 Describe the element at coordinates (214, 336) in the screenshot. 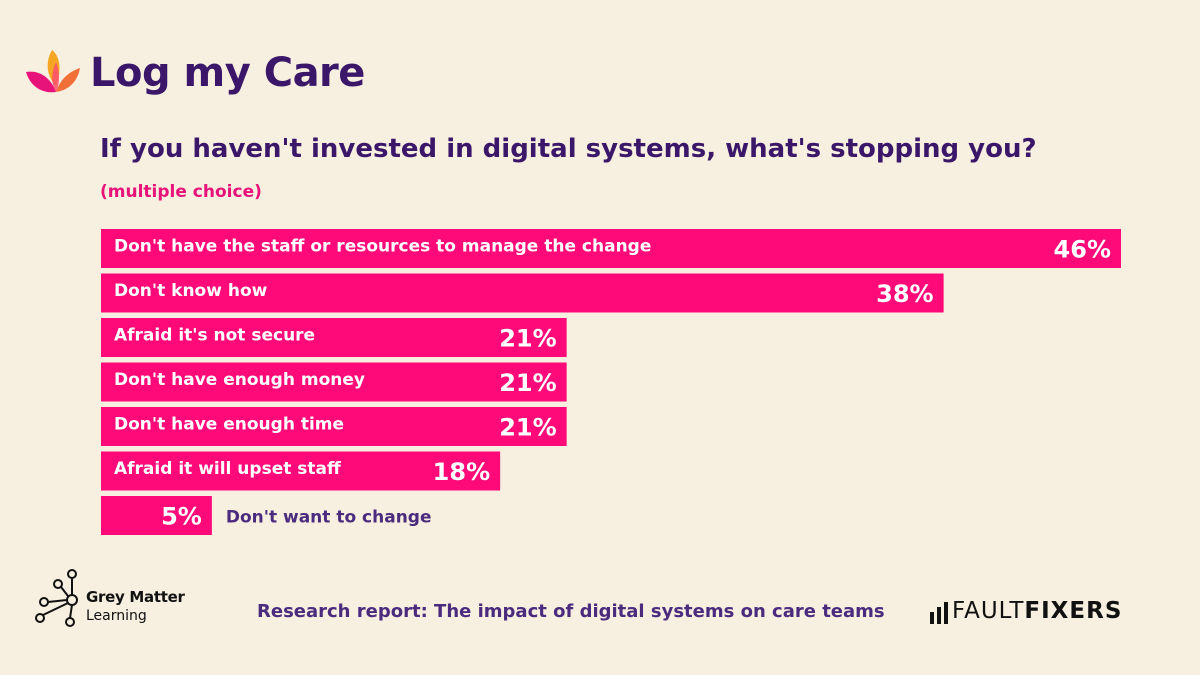

I see `bar-category-label: Afraid it's not secure` at that location.